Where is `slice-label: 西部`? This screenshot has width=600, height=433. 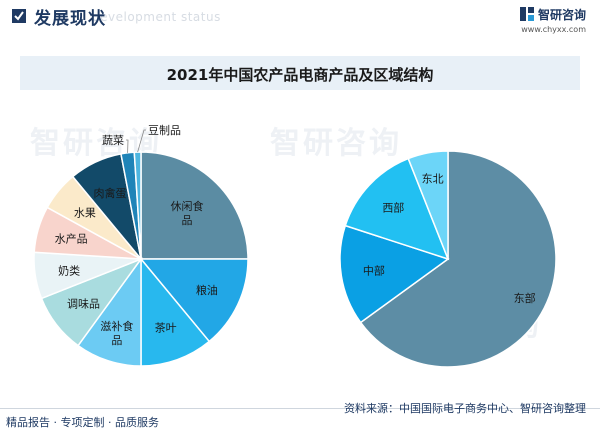
slice-label: 西部 is located at coordinates (393, 208).